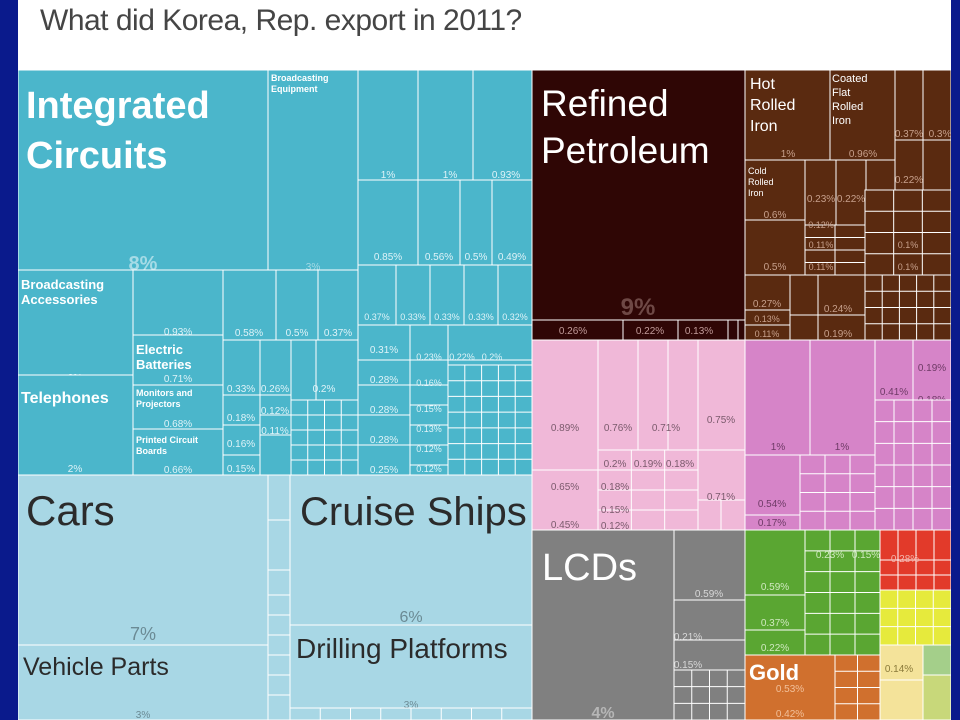  Describe the element at coordinates (772, 105) in the screenshot. I see `label-hot-rolled-iron: Rolled` at that location.